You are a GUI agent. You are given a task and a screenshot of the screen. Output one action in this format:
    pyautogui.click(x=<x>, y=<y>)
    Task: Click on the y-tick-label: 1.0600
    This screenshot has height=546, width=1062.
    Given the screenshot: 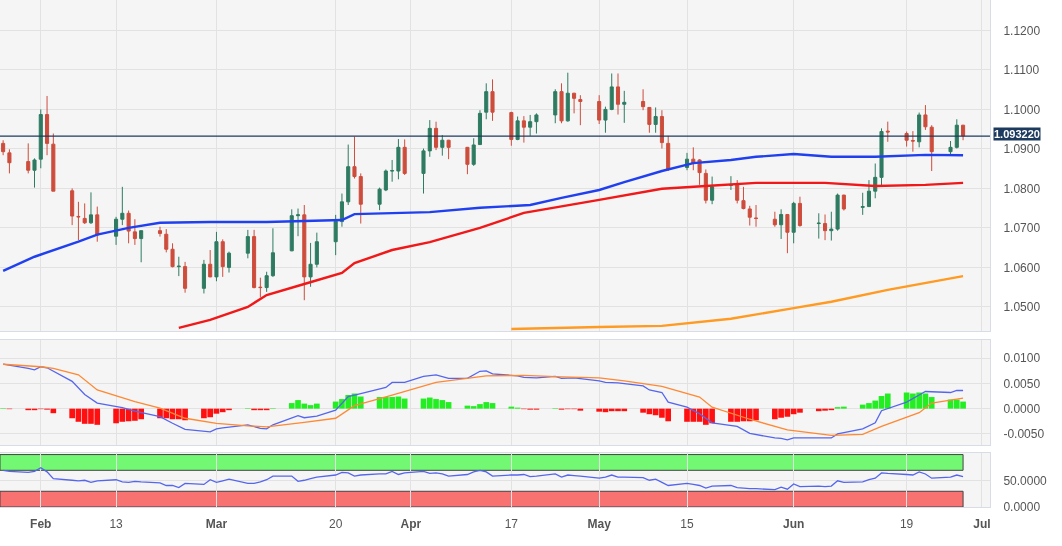 What is the action you would take?
    pyautogui.click(x=1022, y=267)
    